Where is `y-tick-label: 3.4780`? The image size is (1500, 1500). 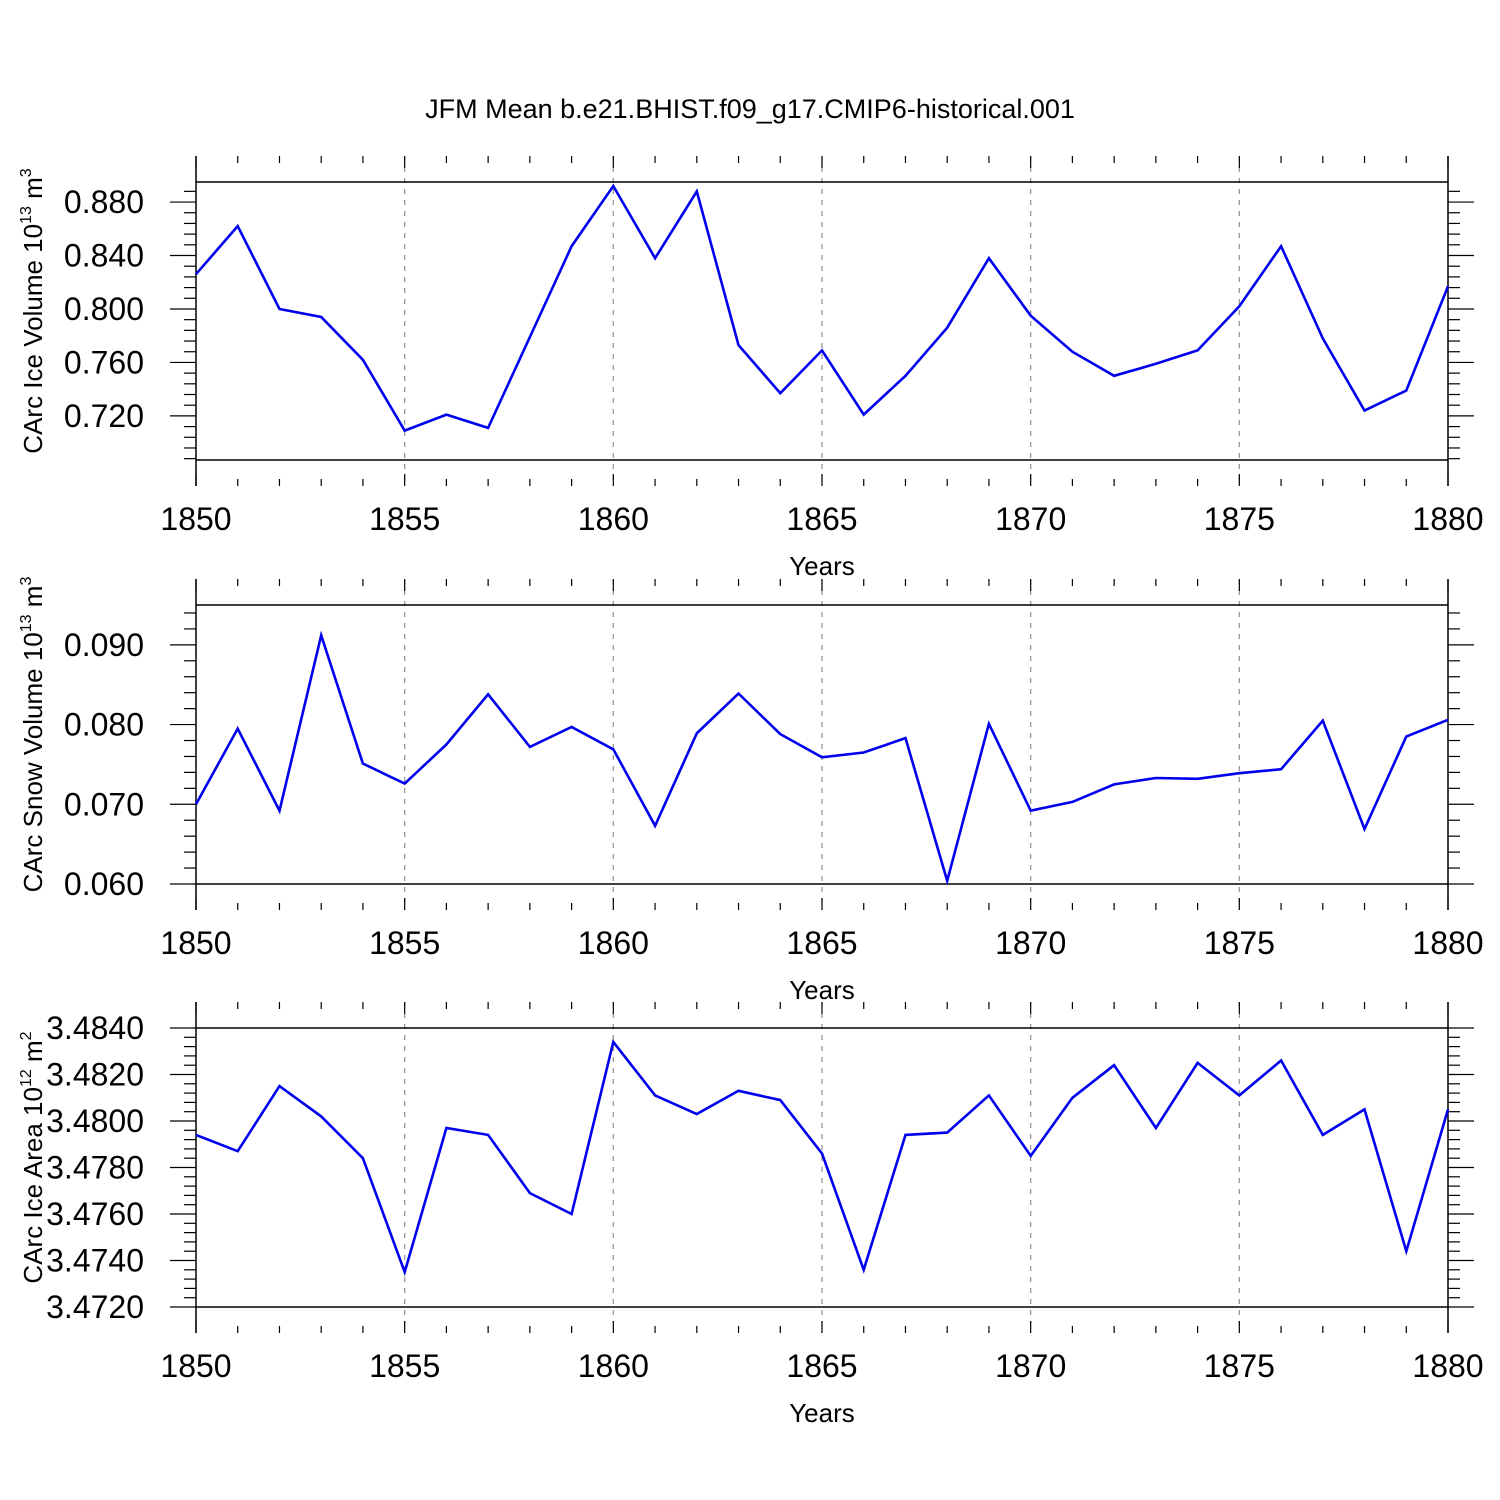
y-tick-label: 3.4780 is located at coordinates (95, 1168).